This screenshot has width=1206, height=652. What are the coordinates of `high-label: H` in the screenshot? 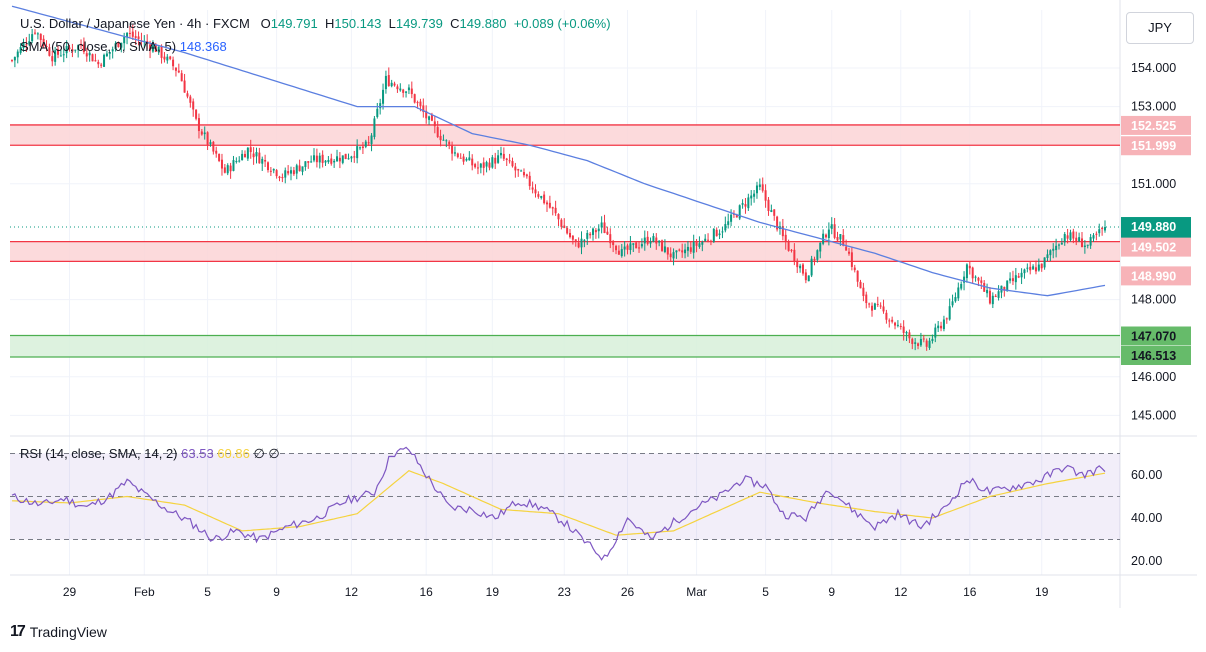 It's located at (329, 23).